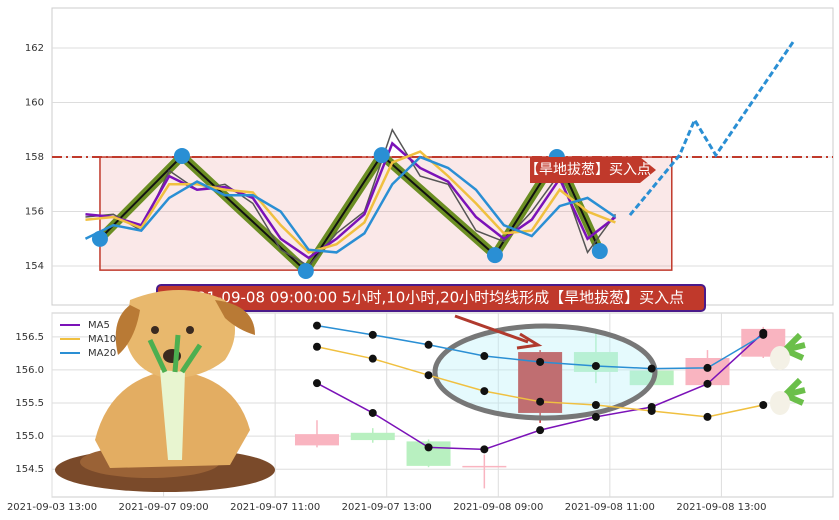  I want to click on annotation-box, so click(593, 170).